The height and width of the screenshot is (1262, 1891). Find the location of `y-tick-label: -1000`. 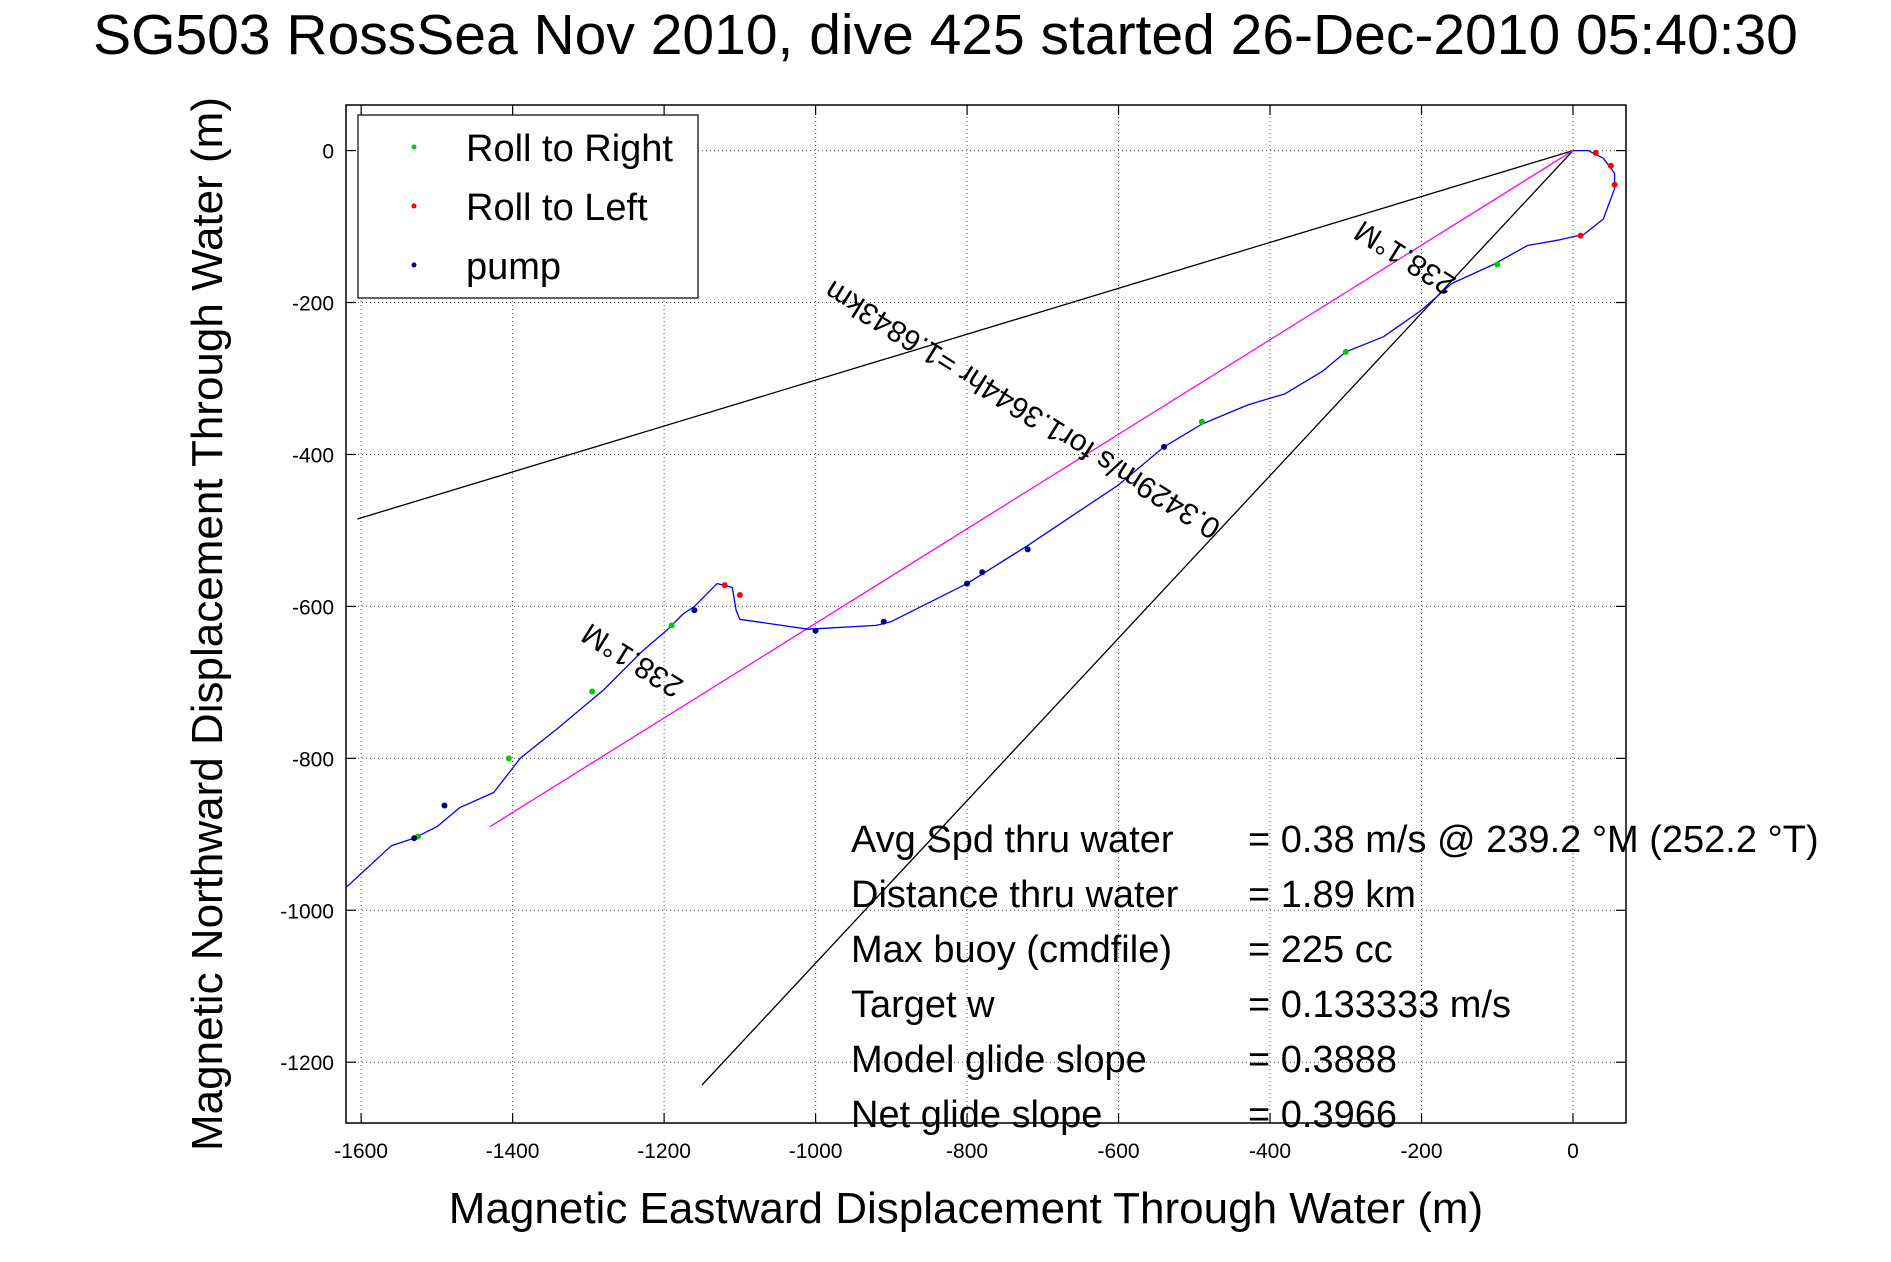

y-tick-label: -1000 is located at coordinates (307, 911).